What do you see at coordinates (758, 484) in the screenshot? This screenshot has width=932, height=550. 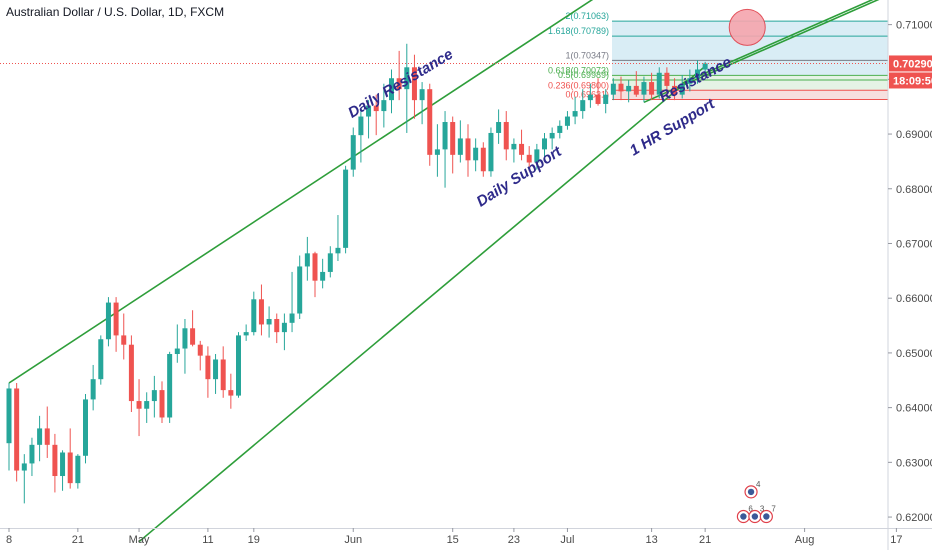 I see `event-marker-label: 4` at bounding box center [758, 484].